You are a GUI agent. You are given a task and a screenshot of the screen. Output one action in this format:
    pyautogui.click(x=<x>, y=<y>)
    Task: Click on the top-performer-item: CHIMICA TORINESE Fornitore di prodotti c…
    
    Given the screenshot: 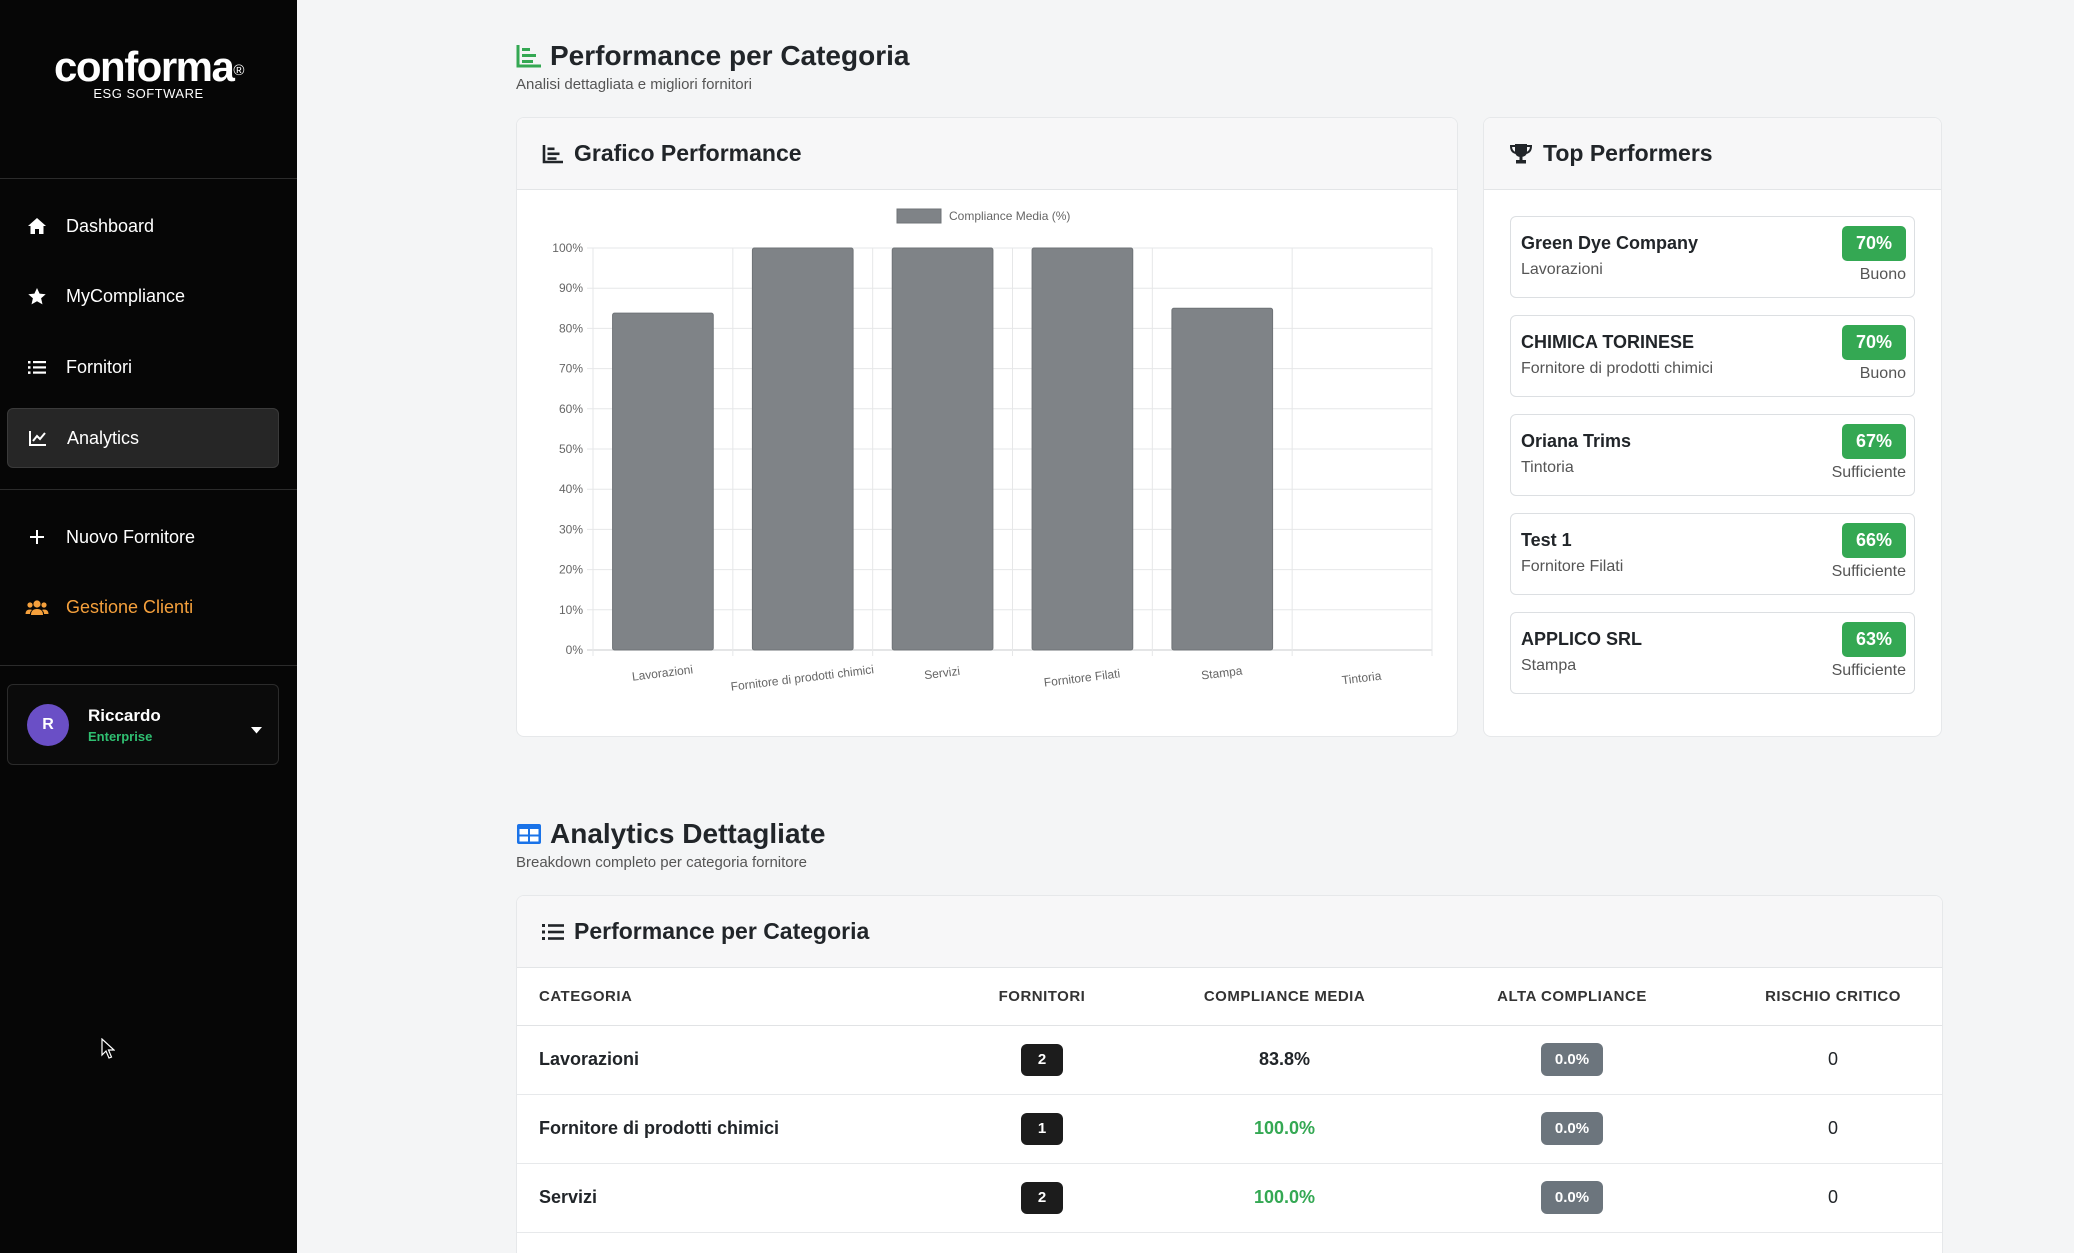 What is the action you would take?
    pyautogui.click(x=1712, y=356)
    